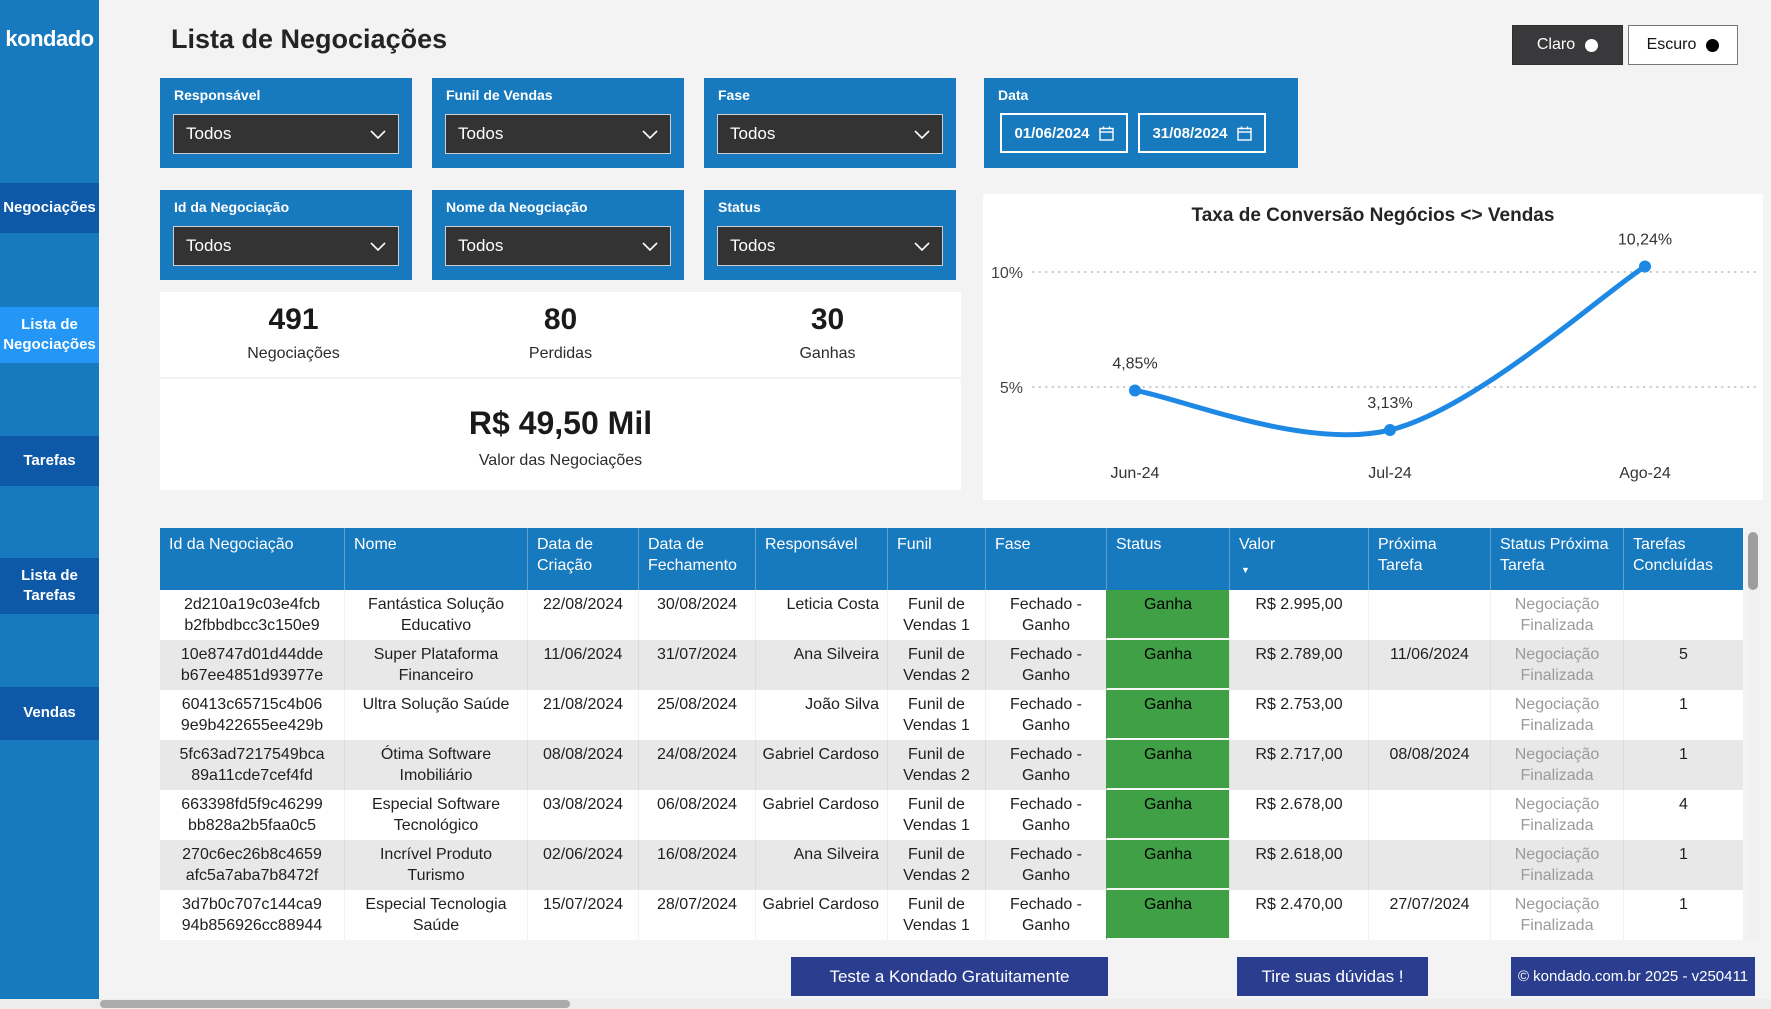  I want to click on cell-id: 270c6ec26b8c4659 afc5a7aba7b8472f, so click(252, 865).